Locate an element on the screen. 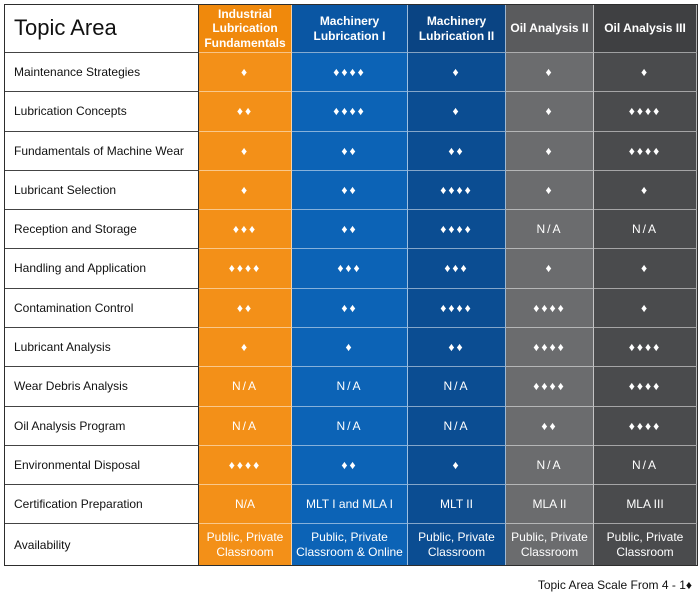  row-label: Wear Debris Analysis is located at coordinates (102, 387).